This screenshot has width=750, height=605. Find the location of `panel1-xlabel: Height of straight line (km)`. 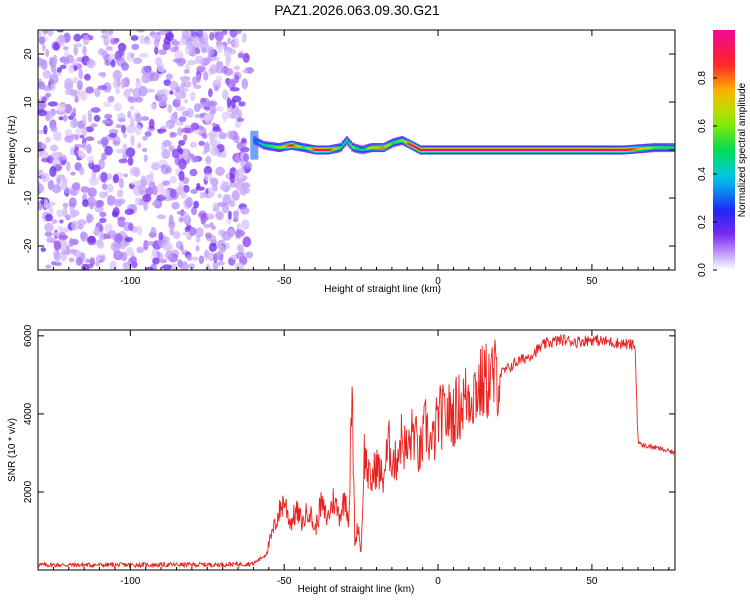

panel1-xlabel: Height of straight line (km) is located at coordinates (382, 289).